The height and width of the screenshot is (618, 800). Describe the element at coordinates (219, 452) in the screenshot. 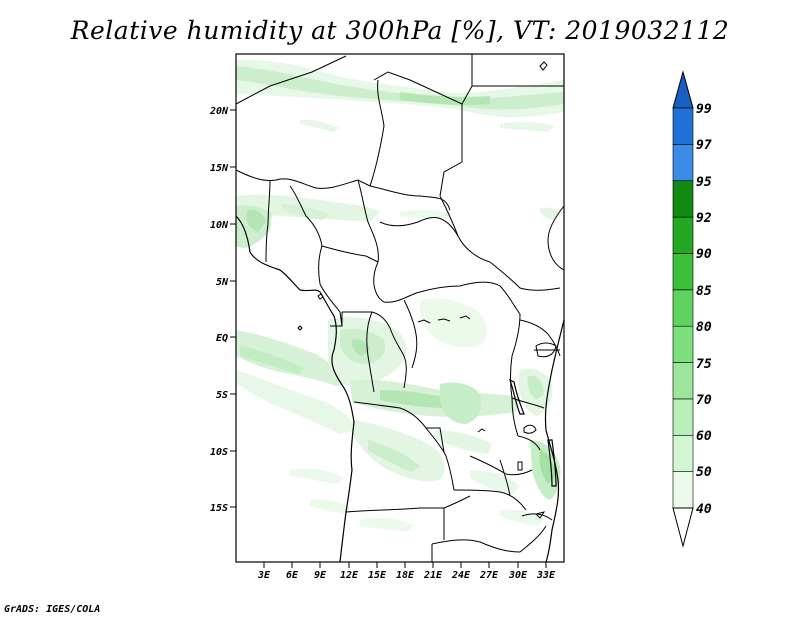

I see `lat-label: 10S` at that location.